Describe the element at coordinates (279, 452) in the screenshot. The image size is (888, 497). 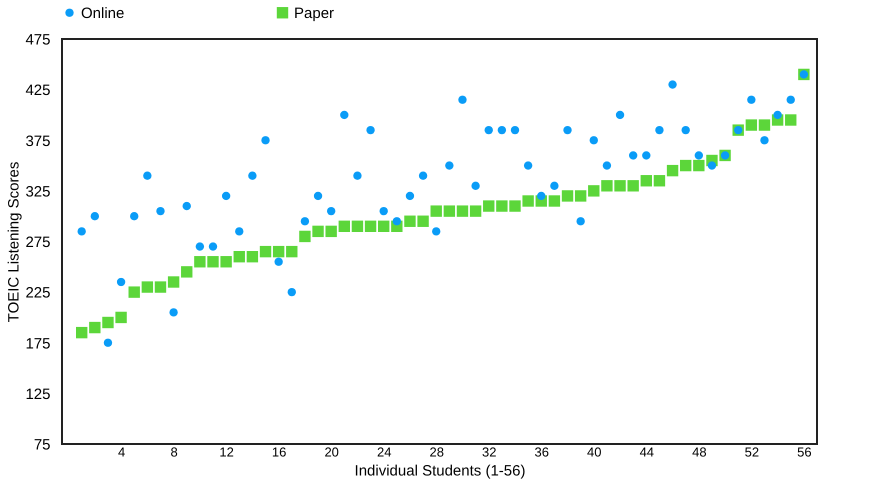
I see `x-tick-label: 16` at that location.